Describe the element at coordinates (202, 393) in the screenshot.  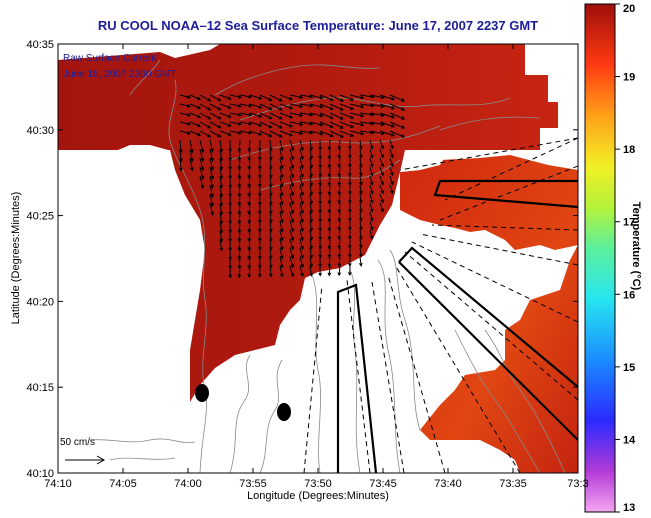
I see `buoy-marker` at that location.